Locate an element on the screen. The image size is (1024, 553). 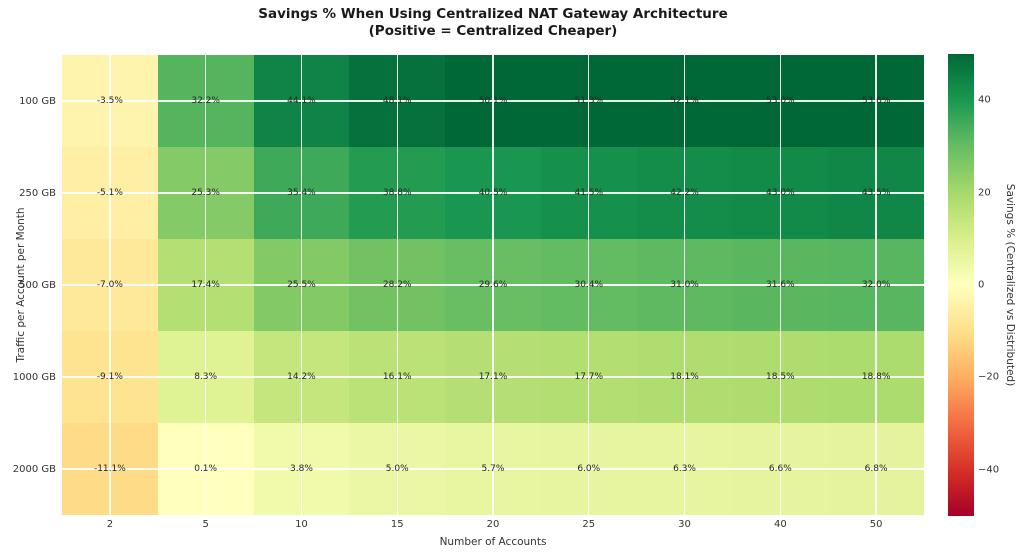
heatmap-cell: -11.1% is located at coordinates (110, 469).